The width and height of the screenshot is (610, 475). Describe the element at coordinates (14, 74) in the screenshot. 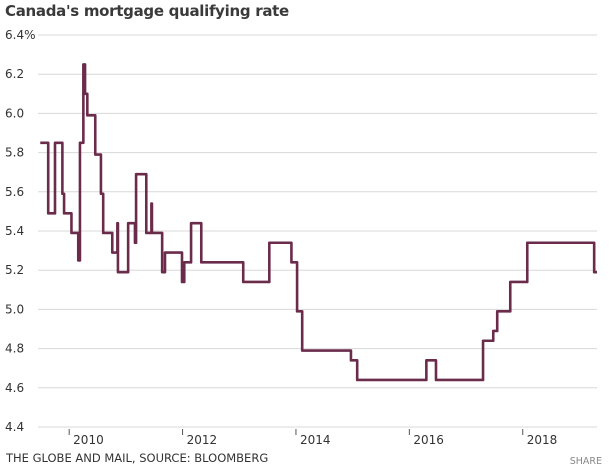

I see `y-tick-label: 6.2` at that location.